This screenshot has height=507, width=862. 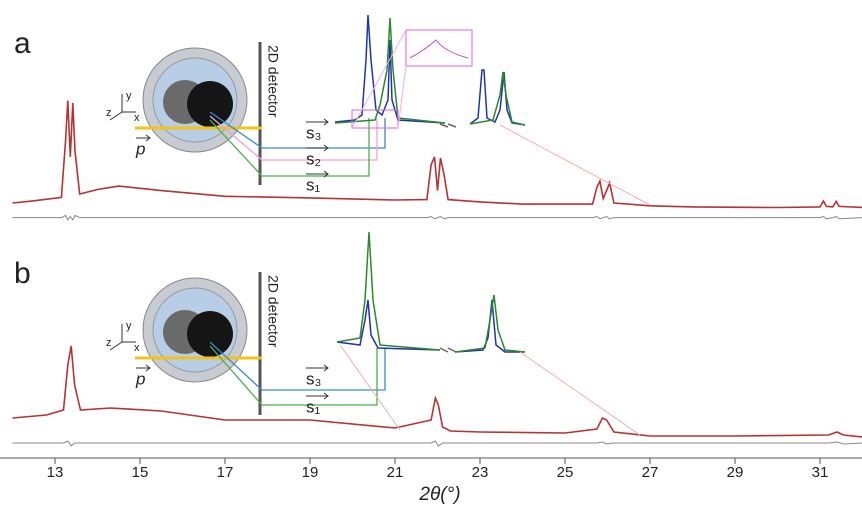 What do you see at coordinates (225, 472) in the screenshot?
I see `x-tick-label: 17` at bounding box center [225, 472].